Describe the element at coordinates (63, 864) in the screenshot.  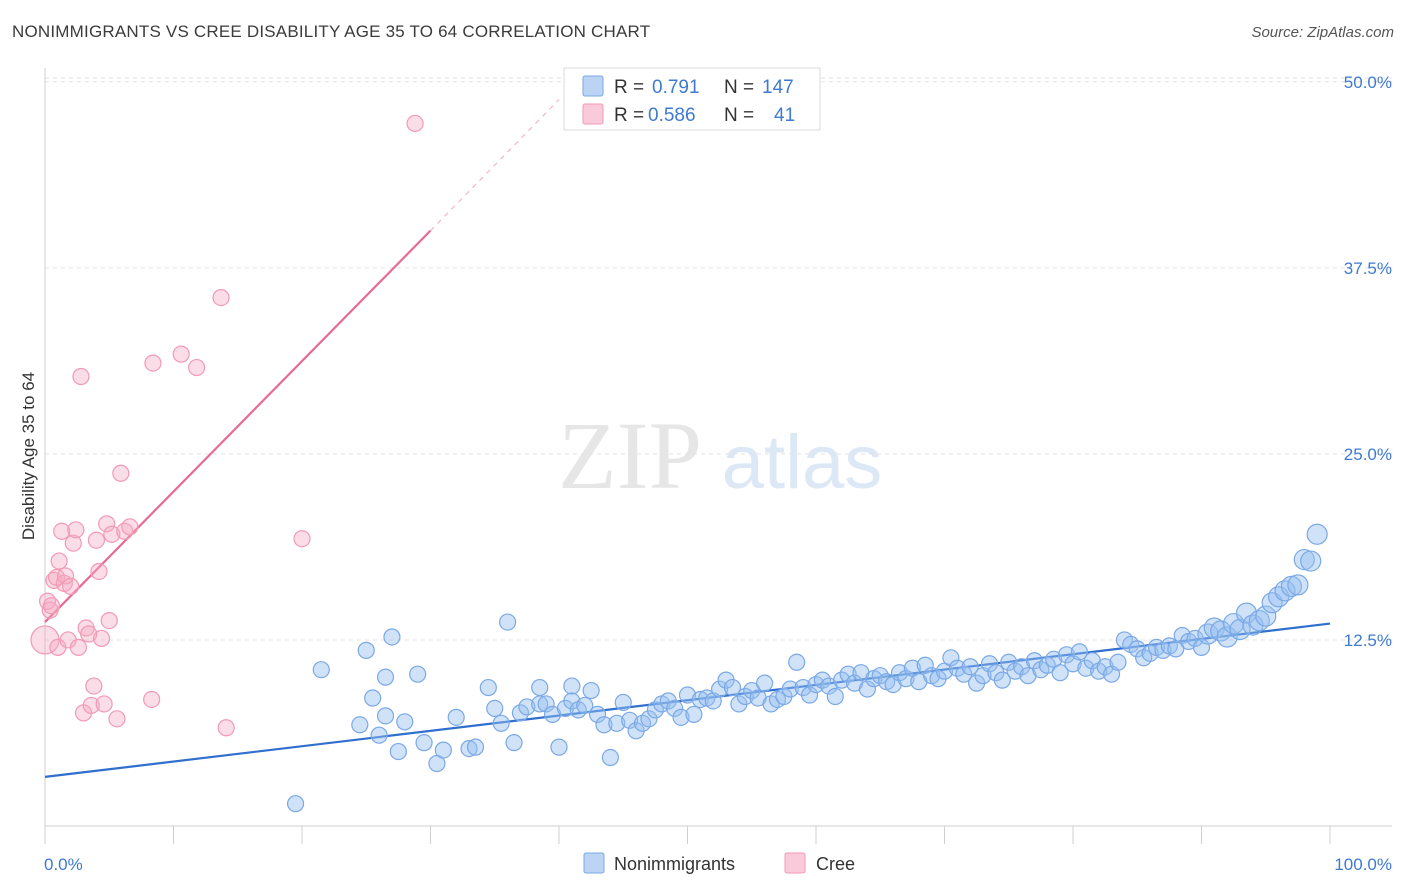
I see `x-tick-label-min: 0.0%` at that location.